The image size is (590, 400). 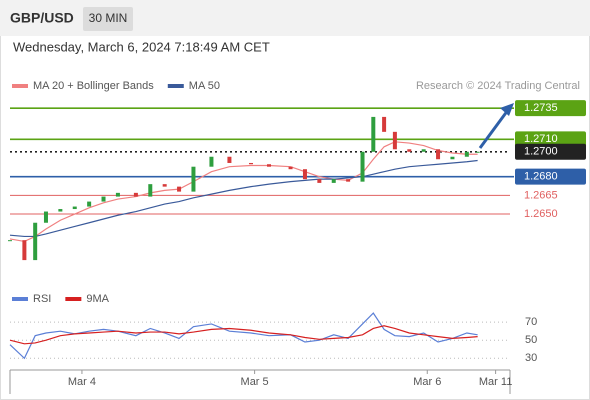 What do you see at coordinates (93, 86) in the screenshot?
I see `legend-label: MA 20 + Bollinger Bands` at bounding box center [93, 86].